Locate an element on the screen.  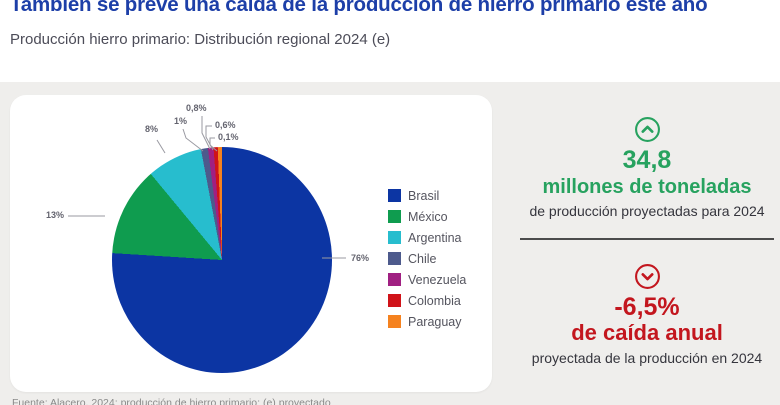
pie-label-argentina: 8% is located at coordinates (152, 129).